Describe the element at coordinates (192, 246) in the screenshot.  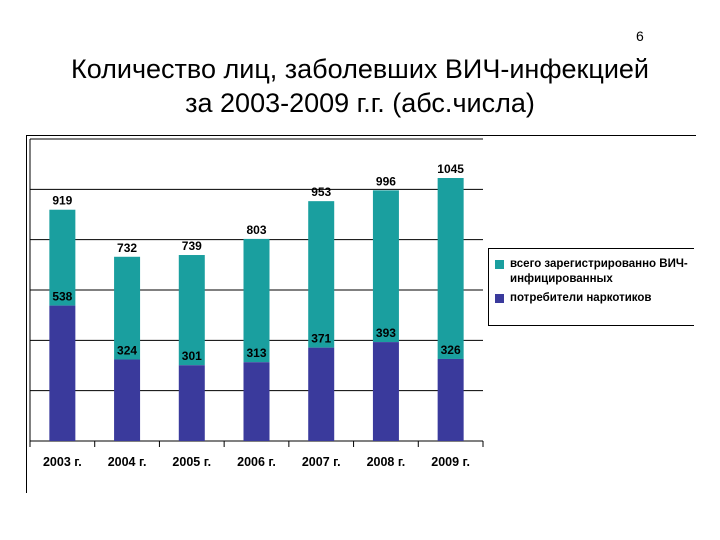
I see `data-label-total: 739` at that location.